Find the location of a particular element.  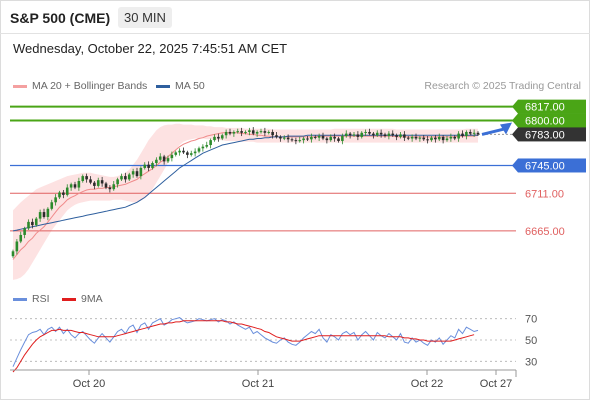

ma50-swatch-icon is located at coordinates (163, 86).